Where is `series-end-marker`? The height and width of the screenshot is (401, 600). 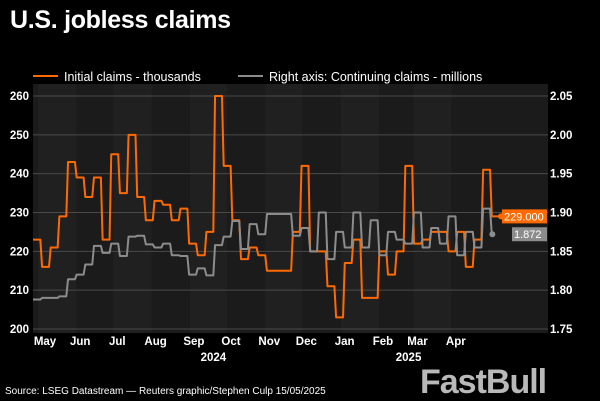 series-end-marker is located at coordinates (492, 234).